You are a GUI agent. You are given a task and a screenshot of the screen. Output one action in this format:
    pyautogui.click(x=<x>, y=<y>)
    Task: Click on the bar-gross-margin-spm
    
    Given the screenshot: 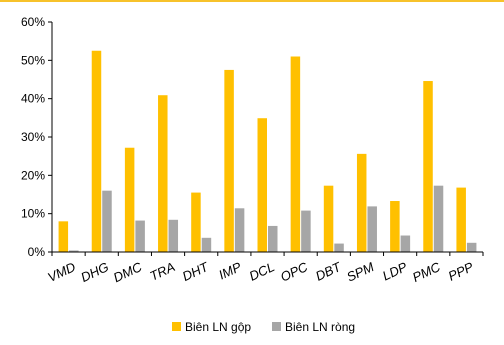 What is the action you would take?
    pyautogui.click(x=362, y=203)
    